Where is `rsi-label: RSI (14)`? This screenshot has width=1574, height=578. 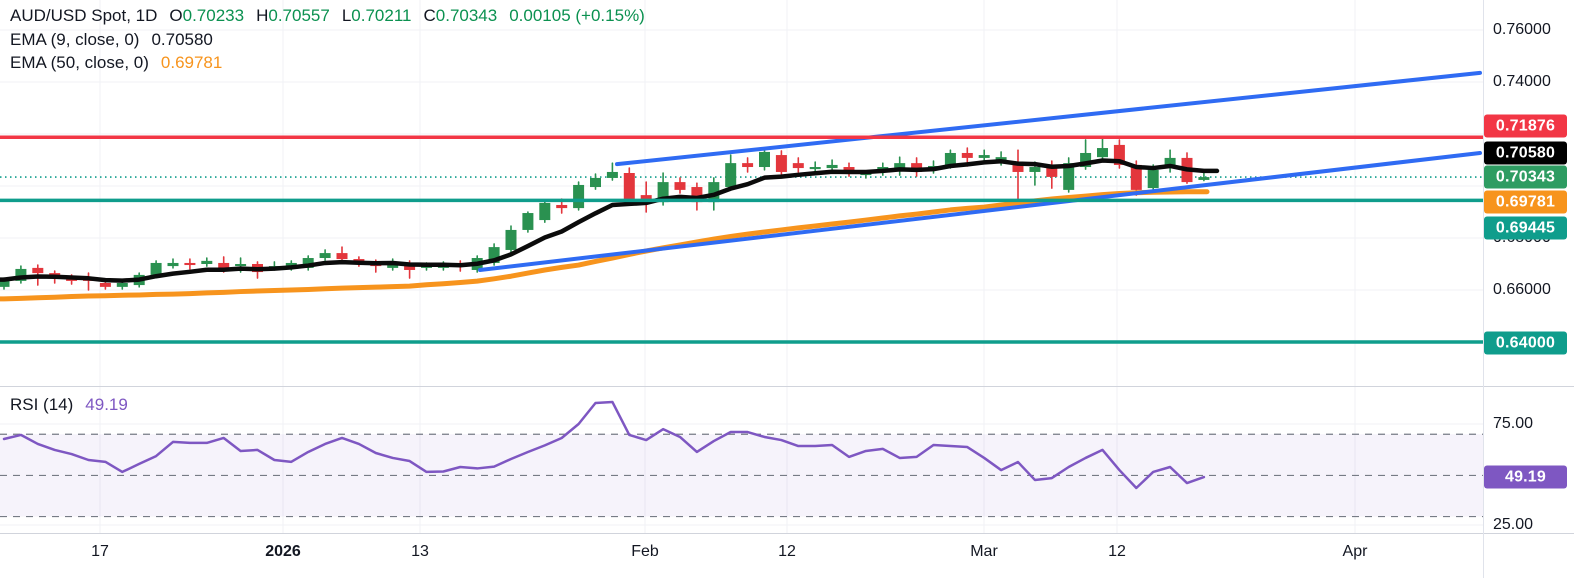
rsi-label: RSI (14) is located at coordinates (42, 404).